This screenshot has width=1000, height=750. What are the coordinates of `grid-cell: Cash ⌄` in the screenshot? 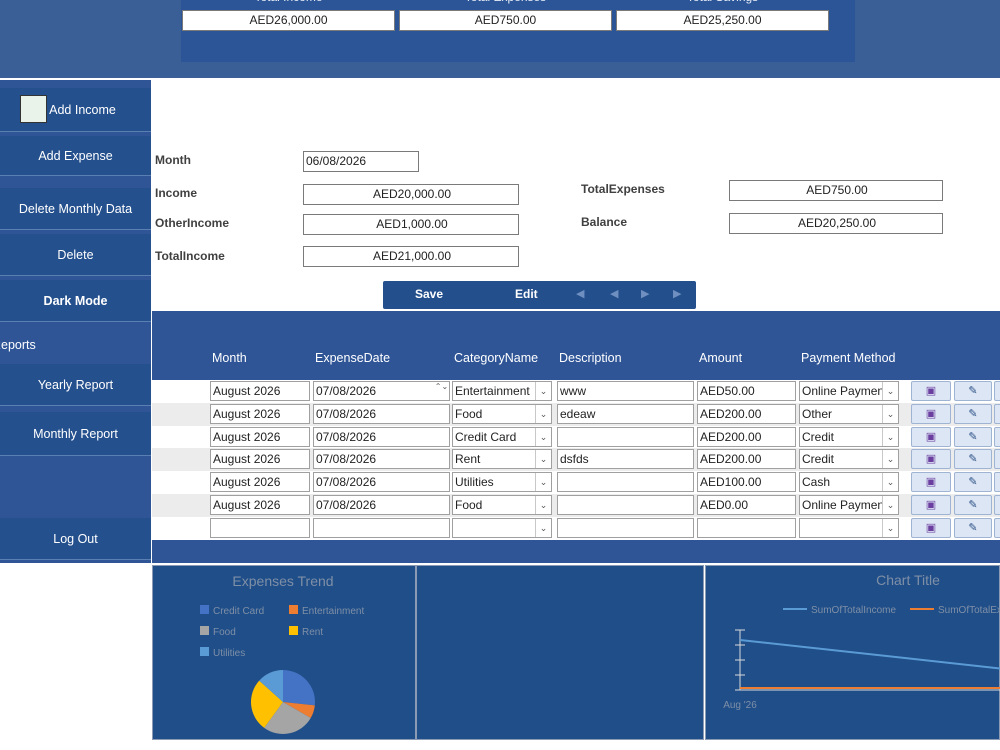 It's located at (849, 482).